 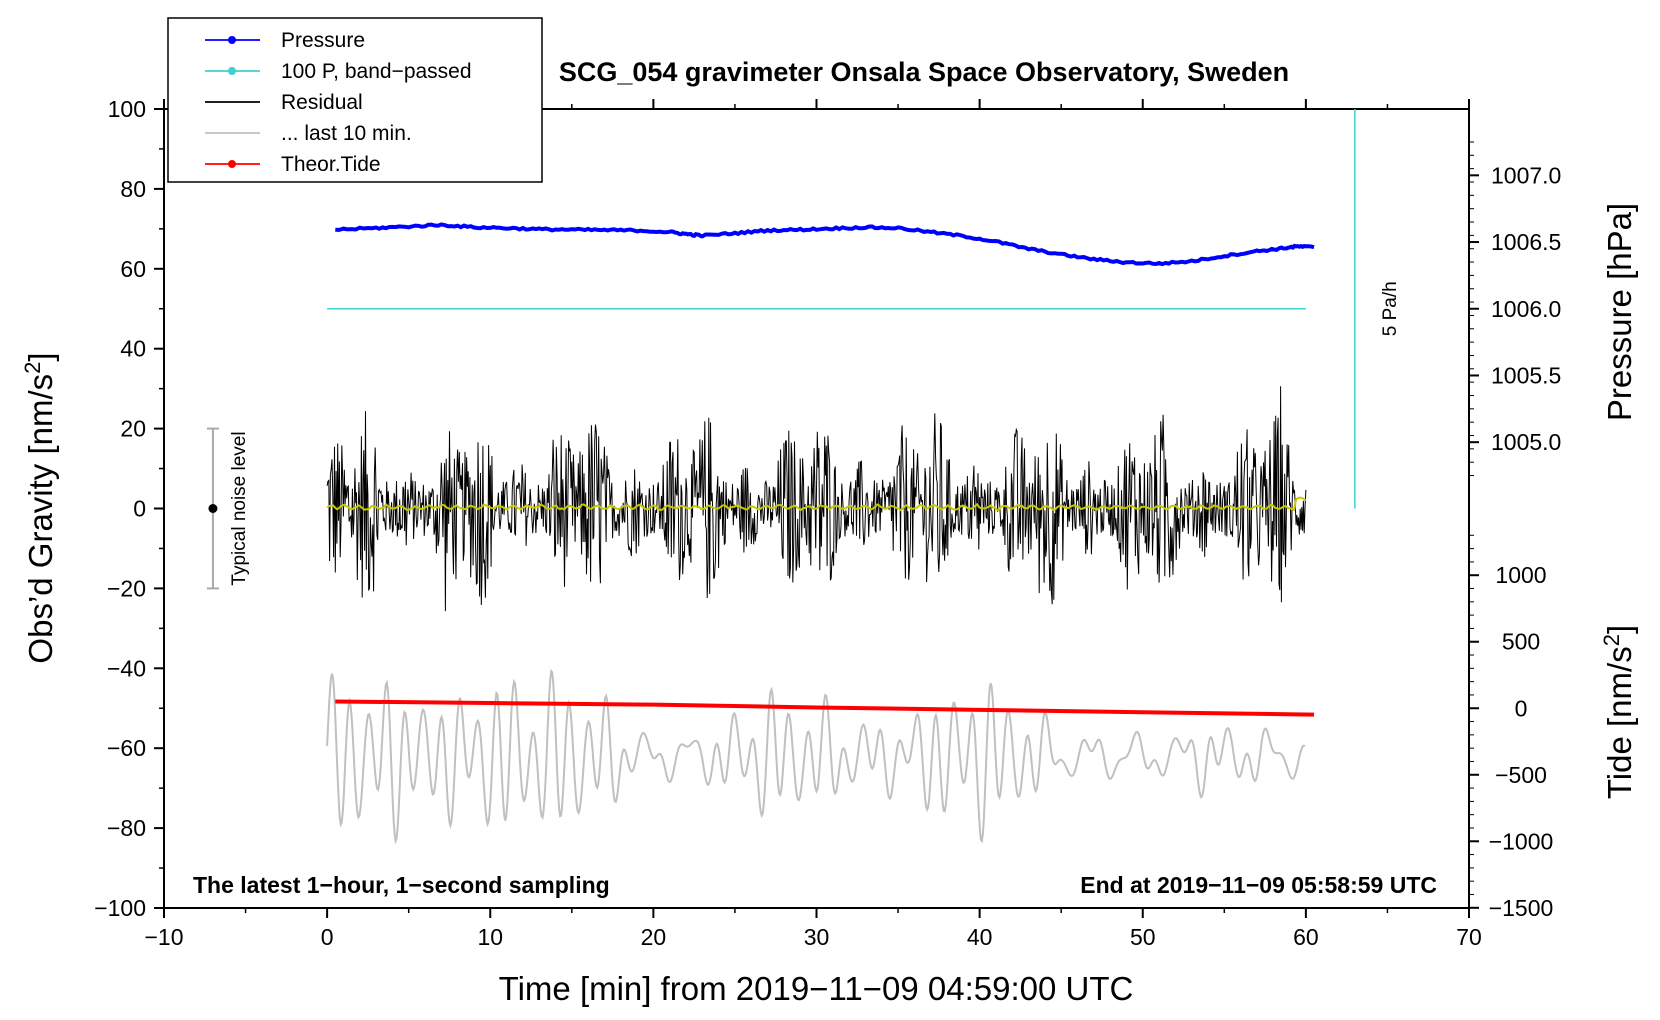 I want to click on pressure-tick-label: 1005.0, so click(x=1526, y=442).